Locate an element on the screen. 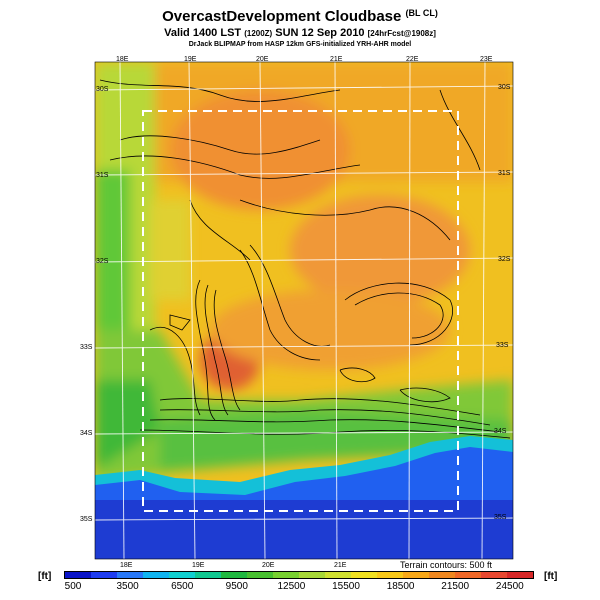 Image resolution: width=600 pixels, height=600 pixels. colorbar is located at coordinates (299, 575).